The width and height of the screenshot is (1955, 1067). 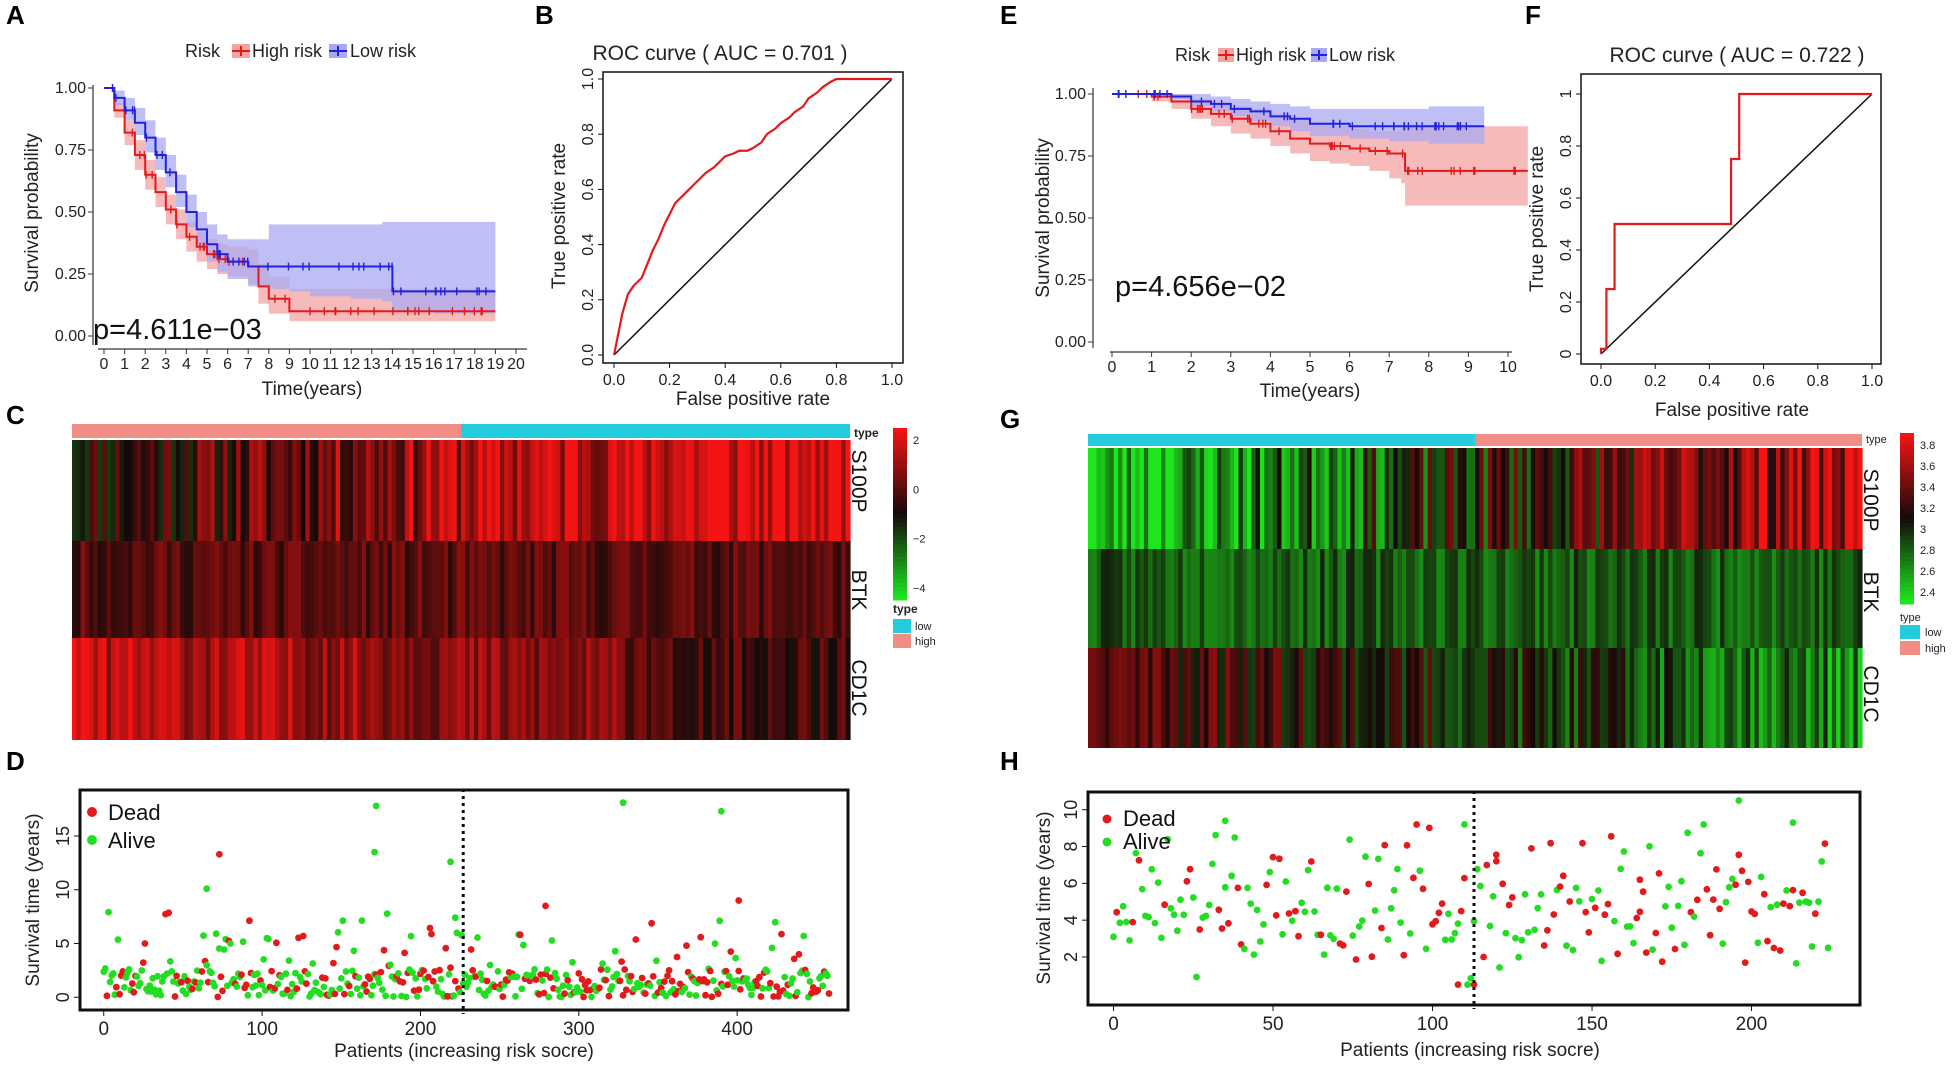 I want to click on heatmap-G-colorbar-label: 2.6, so click(x=1927, y=572).